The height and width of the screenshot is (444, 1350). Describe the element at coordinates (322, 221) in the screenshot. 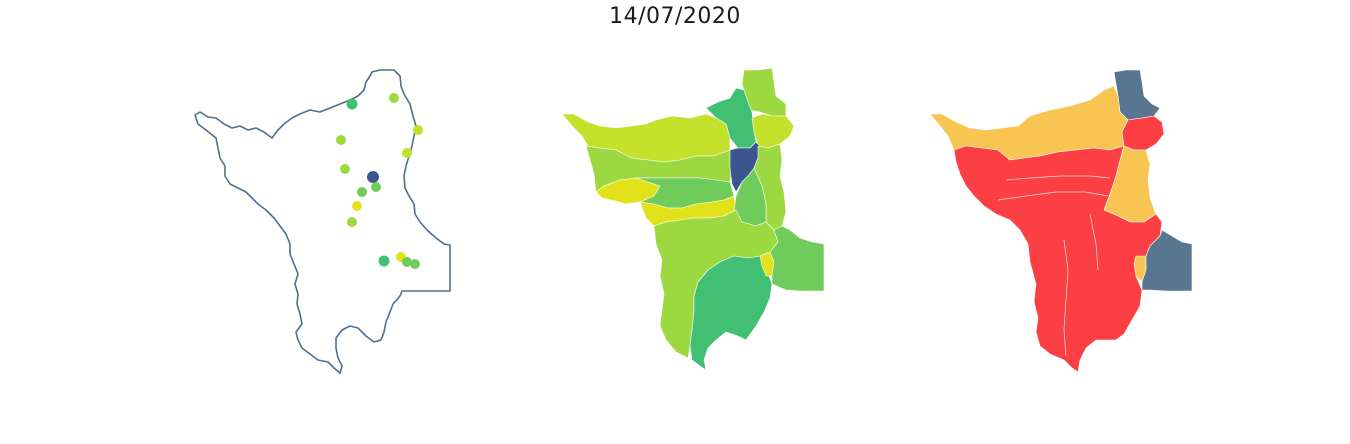

I see `state-outline` at that location.